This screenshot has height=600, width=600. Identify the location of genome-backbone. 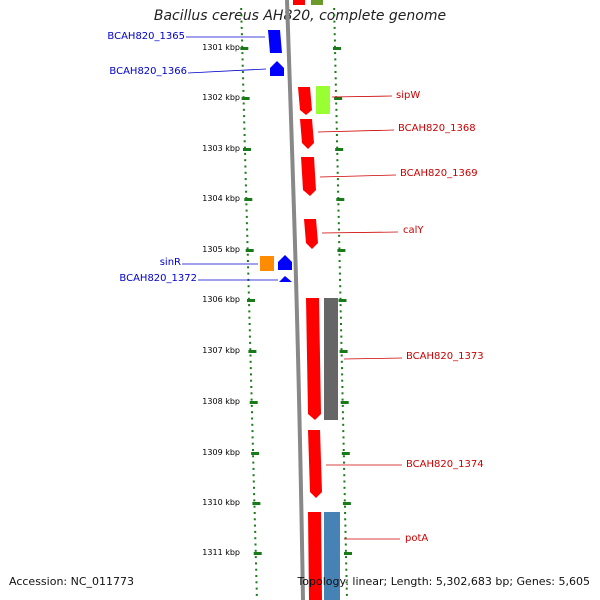
(295, 300).